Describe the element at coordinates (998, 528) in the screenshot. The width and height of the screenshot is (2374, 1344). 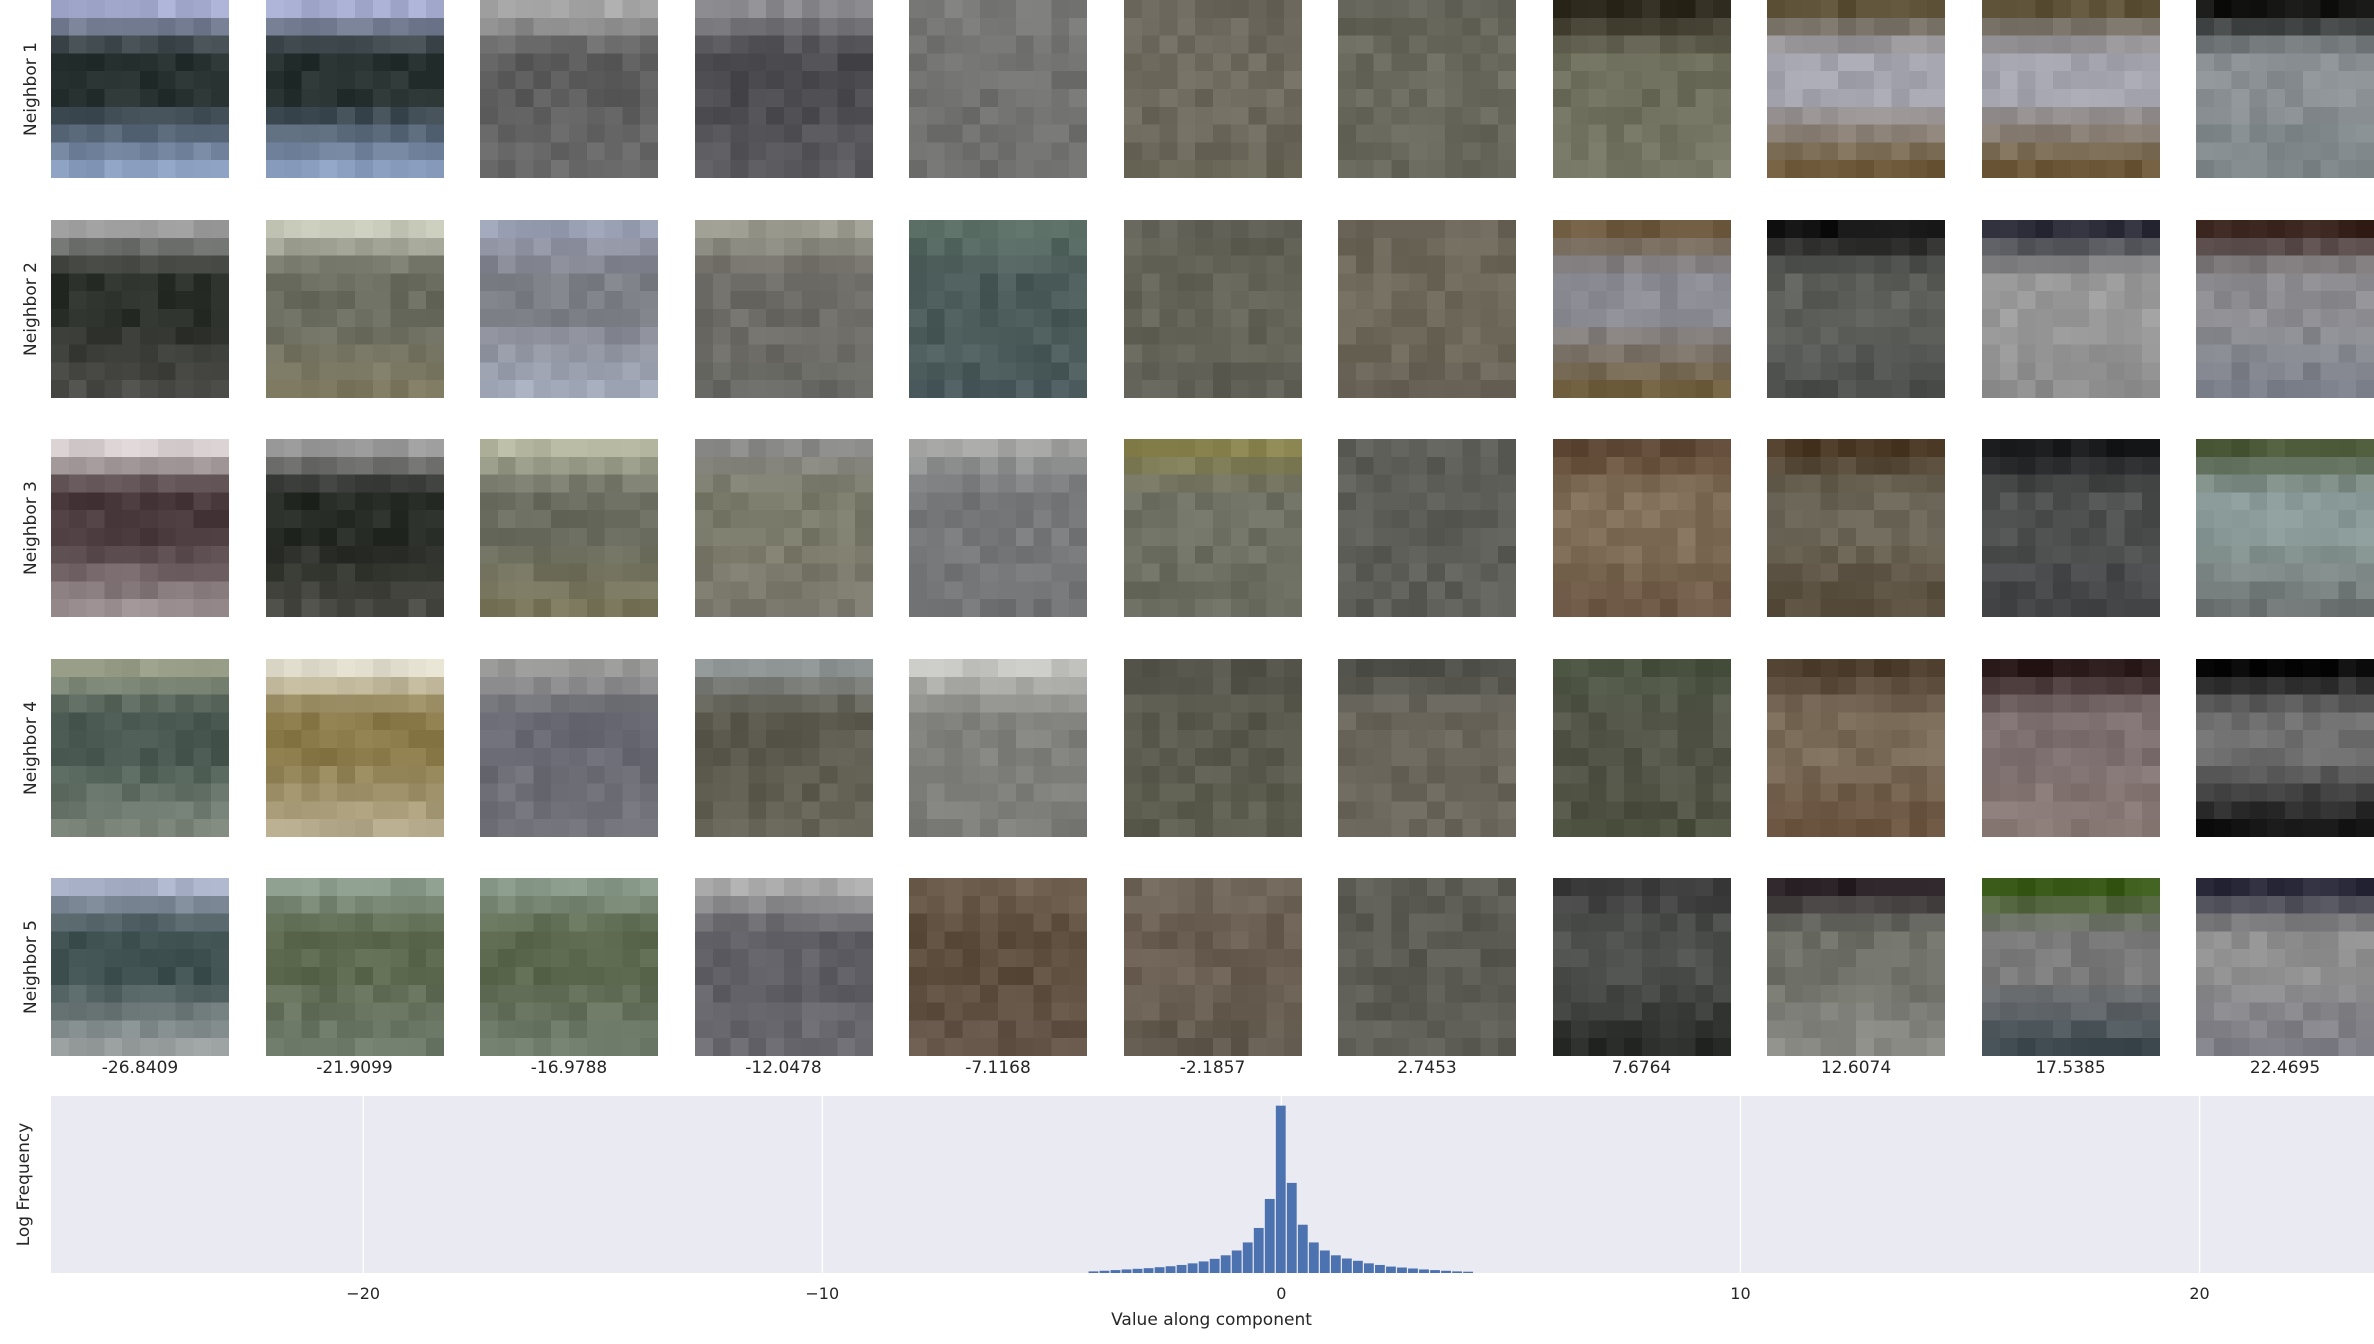
I see `patch-tile-r3-c5` at that location.